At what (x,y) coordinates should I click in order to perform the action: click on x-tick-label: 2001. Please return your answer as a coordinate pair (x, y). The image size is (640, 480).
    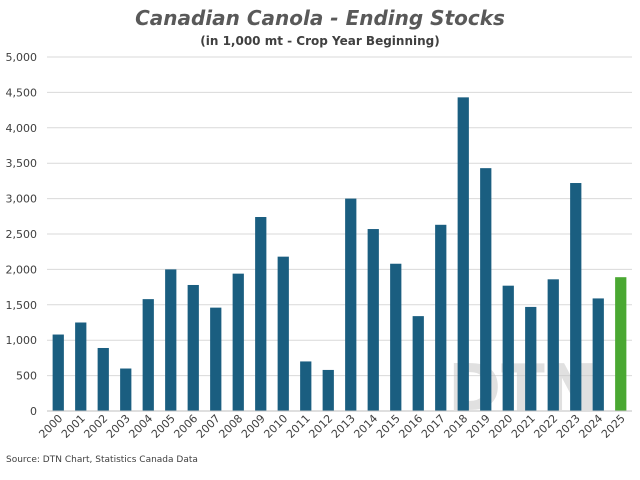
    Looking at the image, I should click on (73, 426).